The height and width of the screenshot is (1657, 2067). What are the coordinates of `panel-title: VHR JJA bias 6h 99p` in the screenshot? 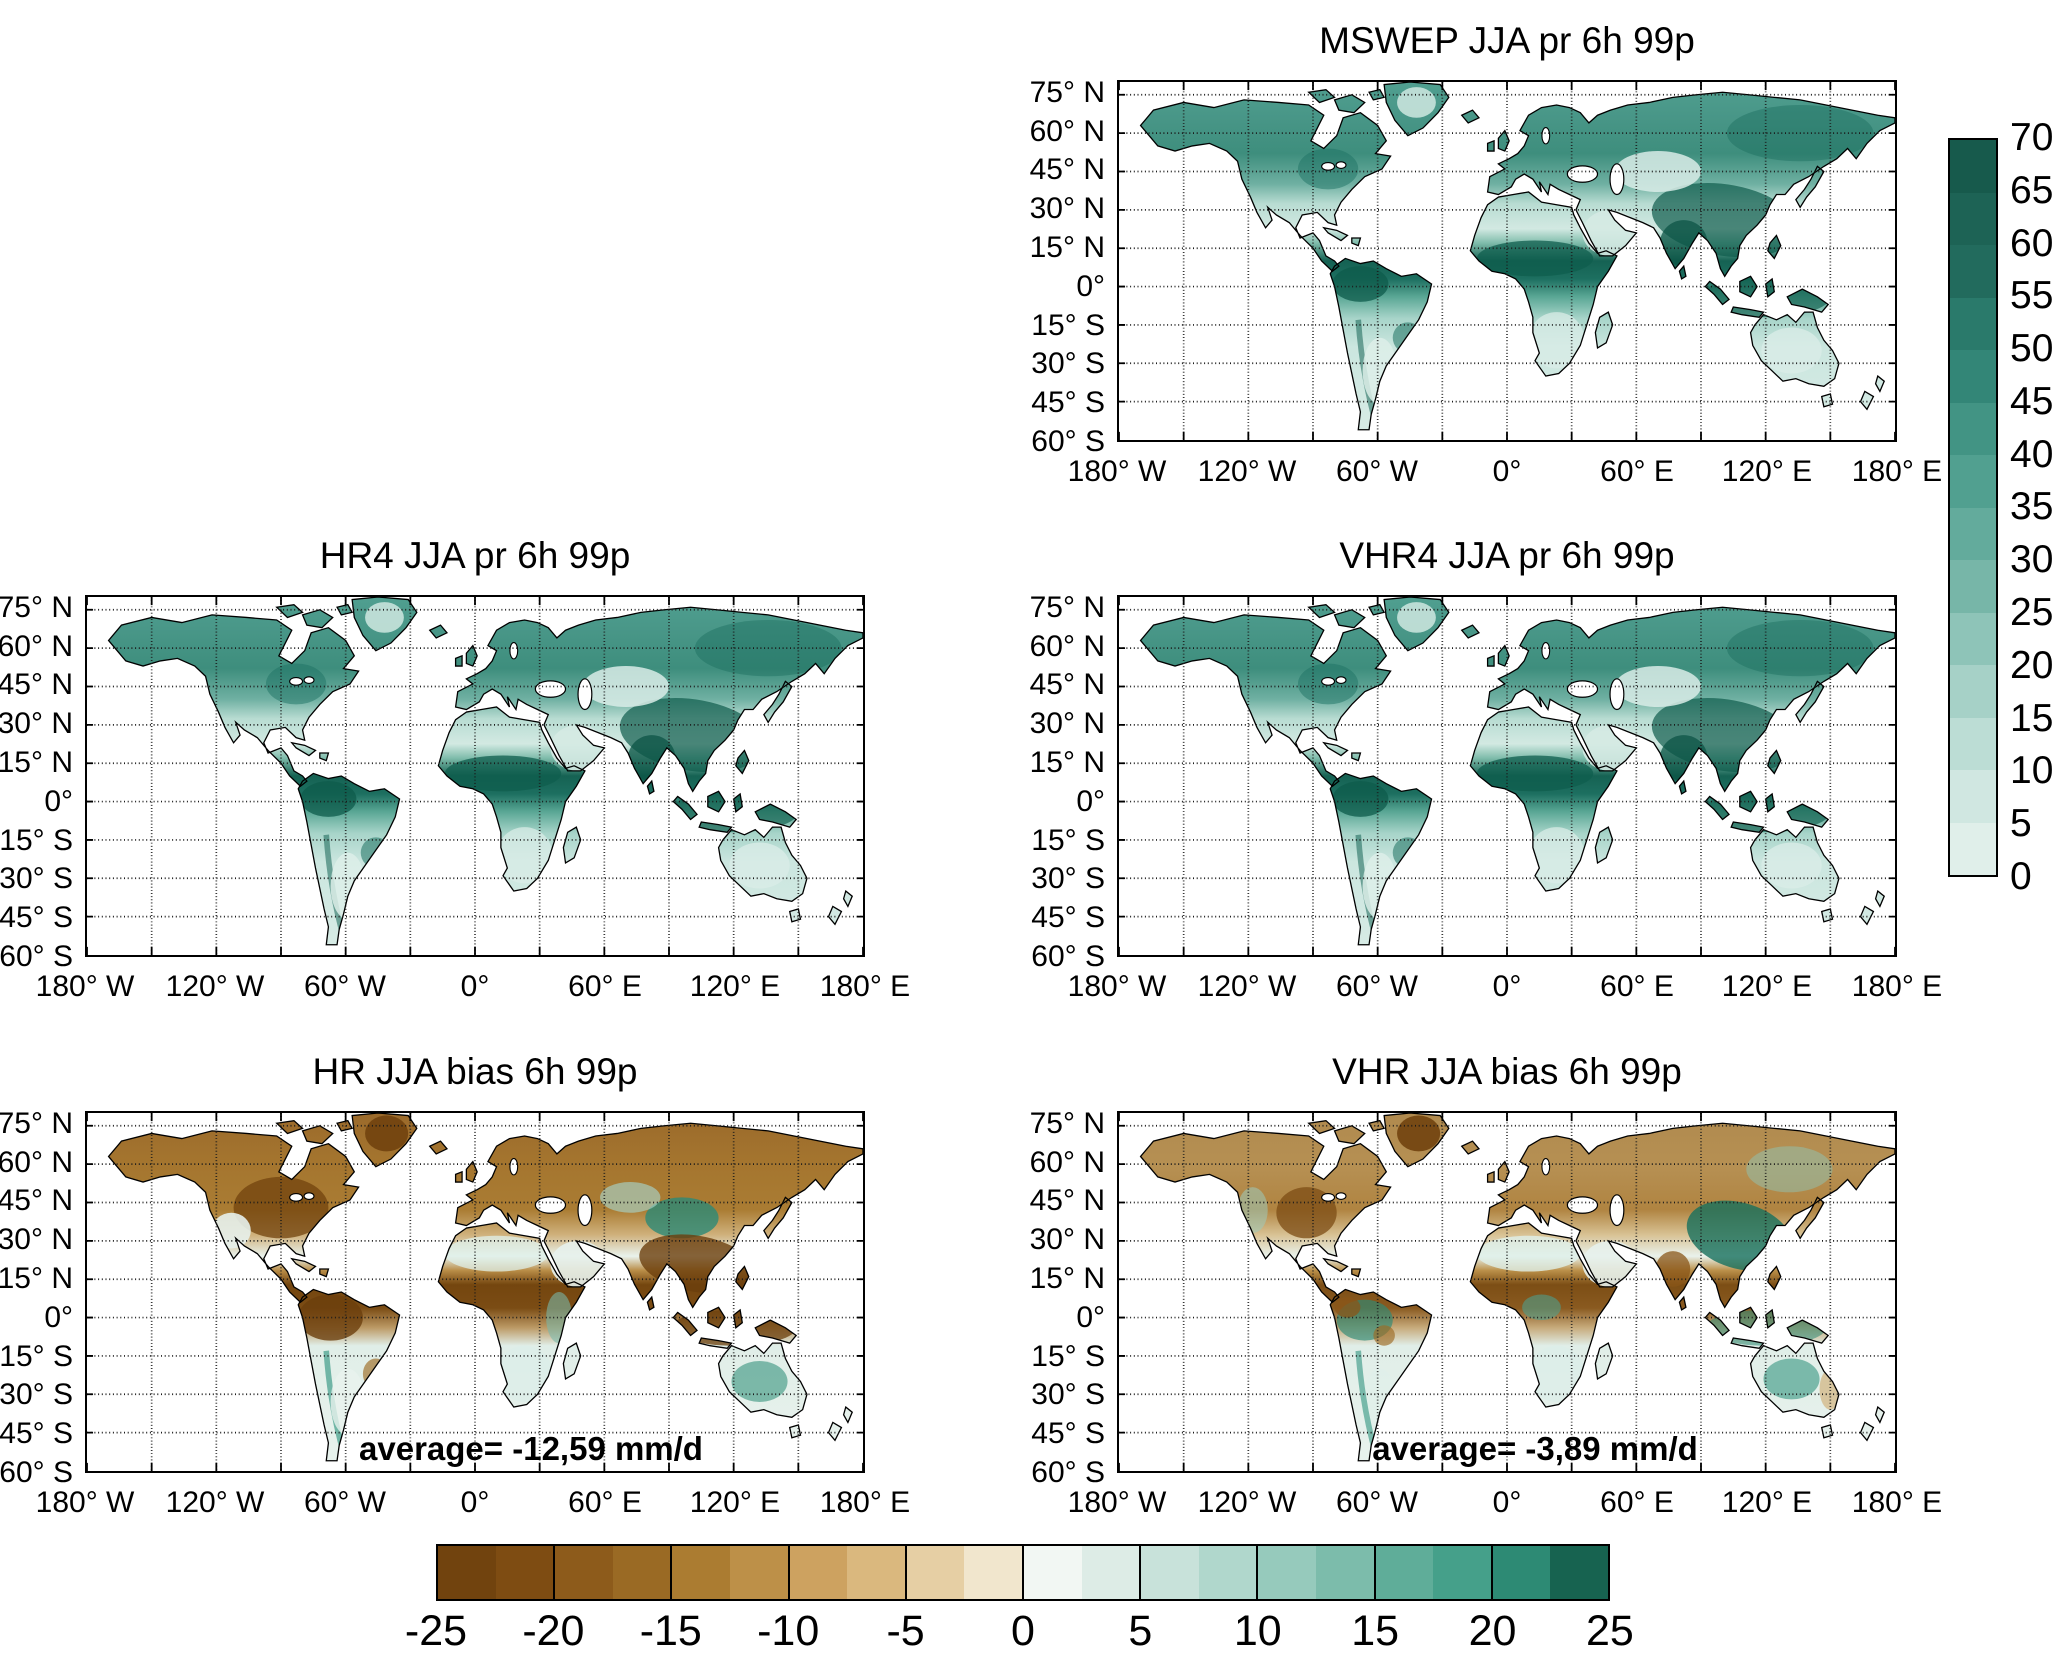 It's located at (1507, 1071).